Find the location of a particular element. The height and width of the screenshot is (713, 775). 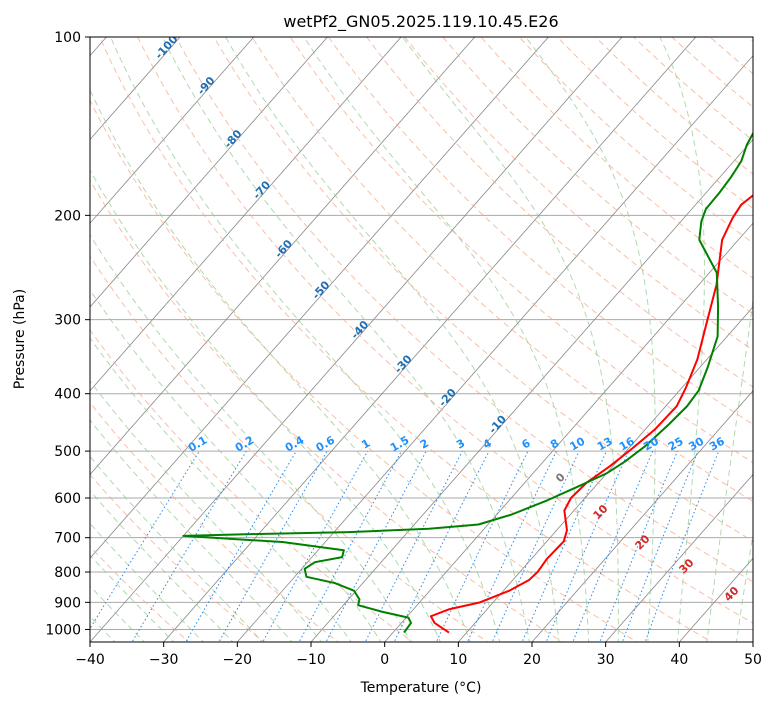

y-tick-label: 100 is located at coordinates (67, 38).